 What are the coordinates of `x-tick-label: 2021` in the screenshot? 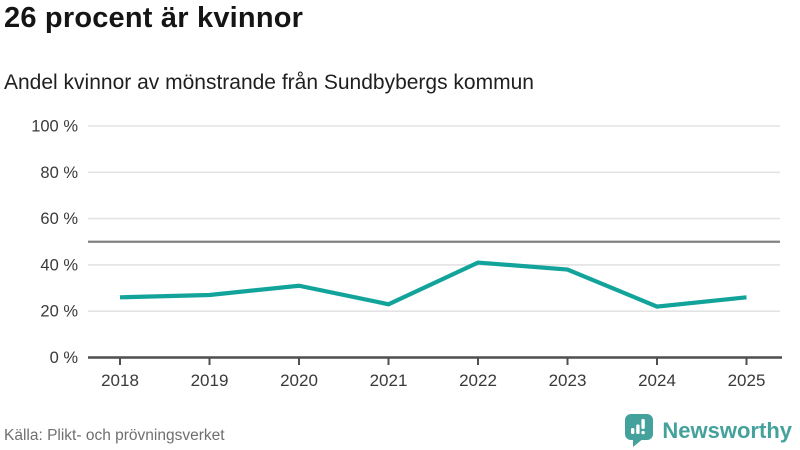 It's located at (389, 380).